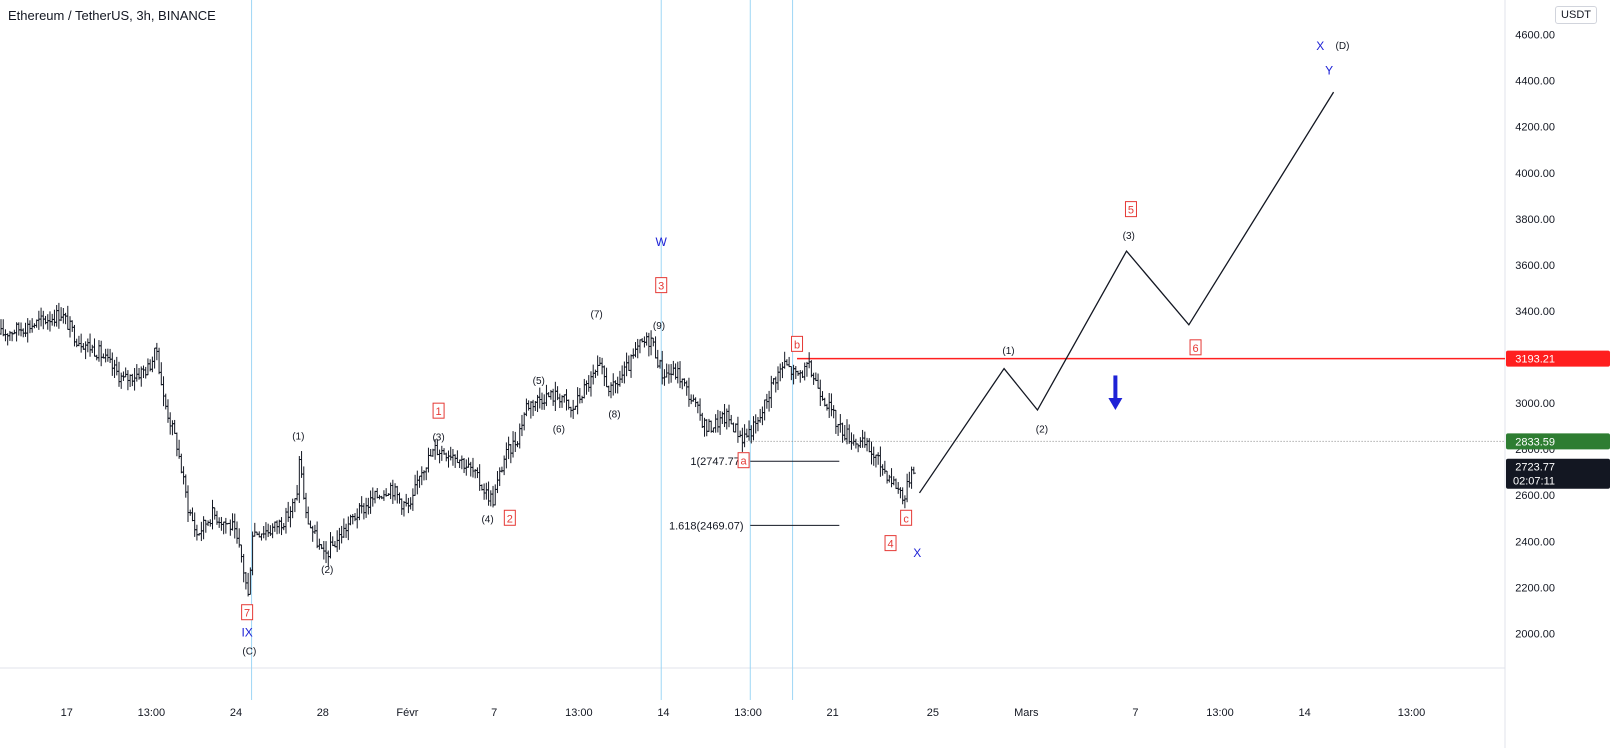 The image size is (1613, 753). I want to click on wave-label-red: c, so click(906, 517).